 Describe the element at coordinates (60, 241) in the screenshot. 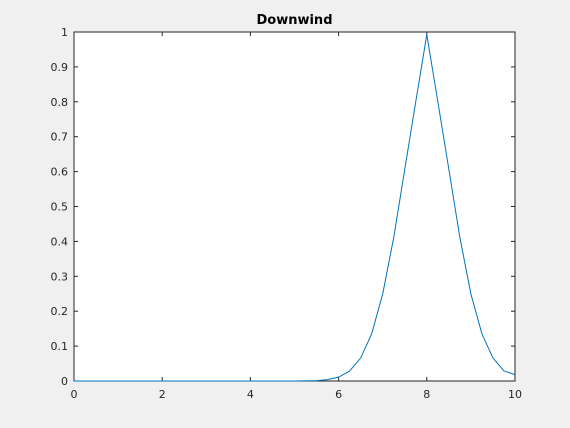

I see `y-tick-label: 0.4` at that location.